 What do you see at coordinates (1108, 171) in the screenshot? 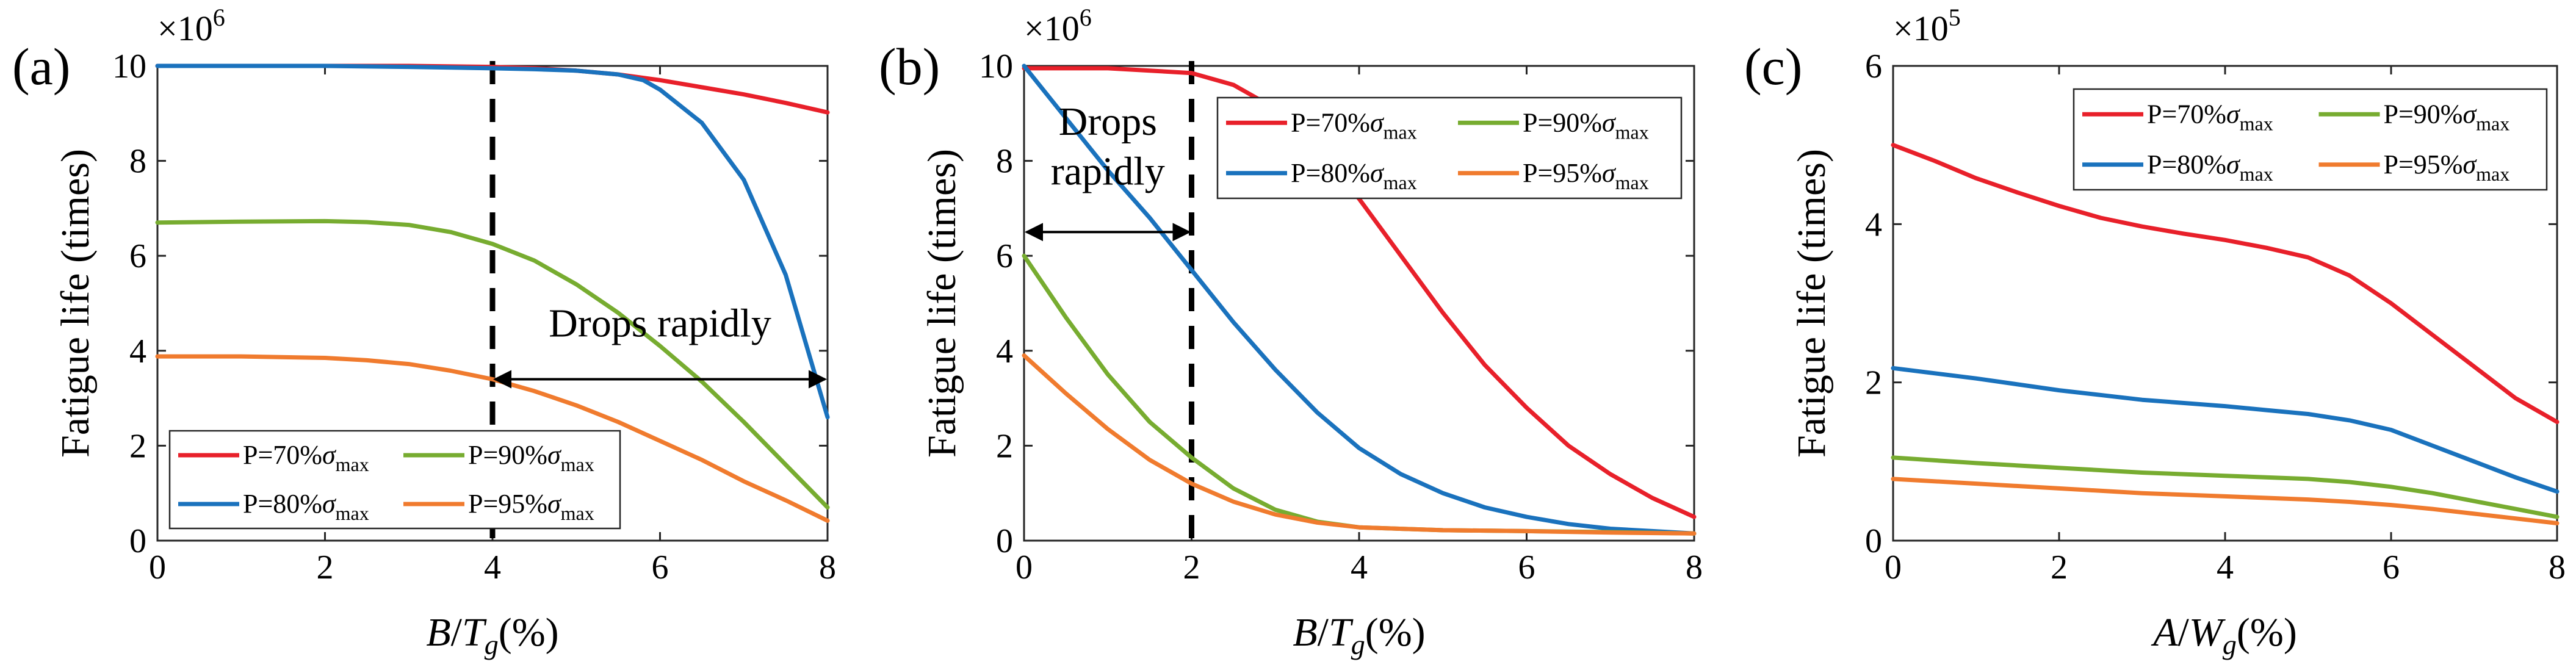
I see `annotation-text-line2: rapidly` at bounding box center [1108, 171].